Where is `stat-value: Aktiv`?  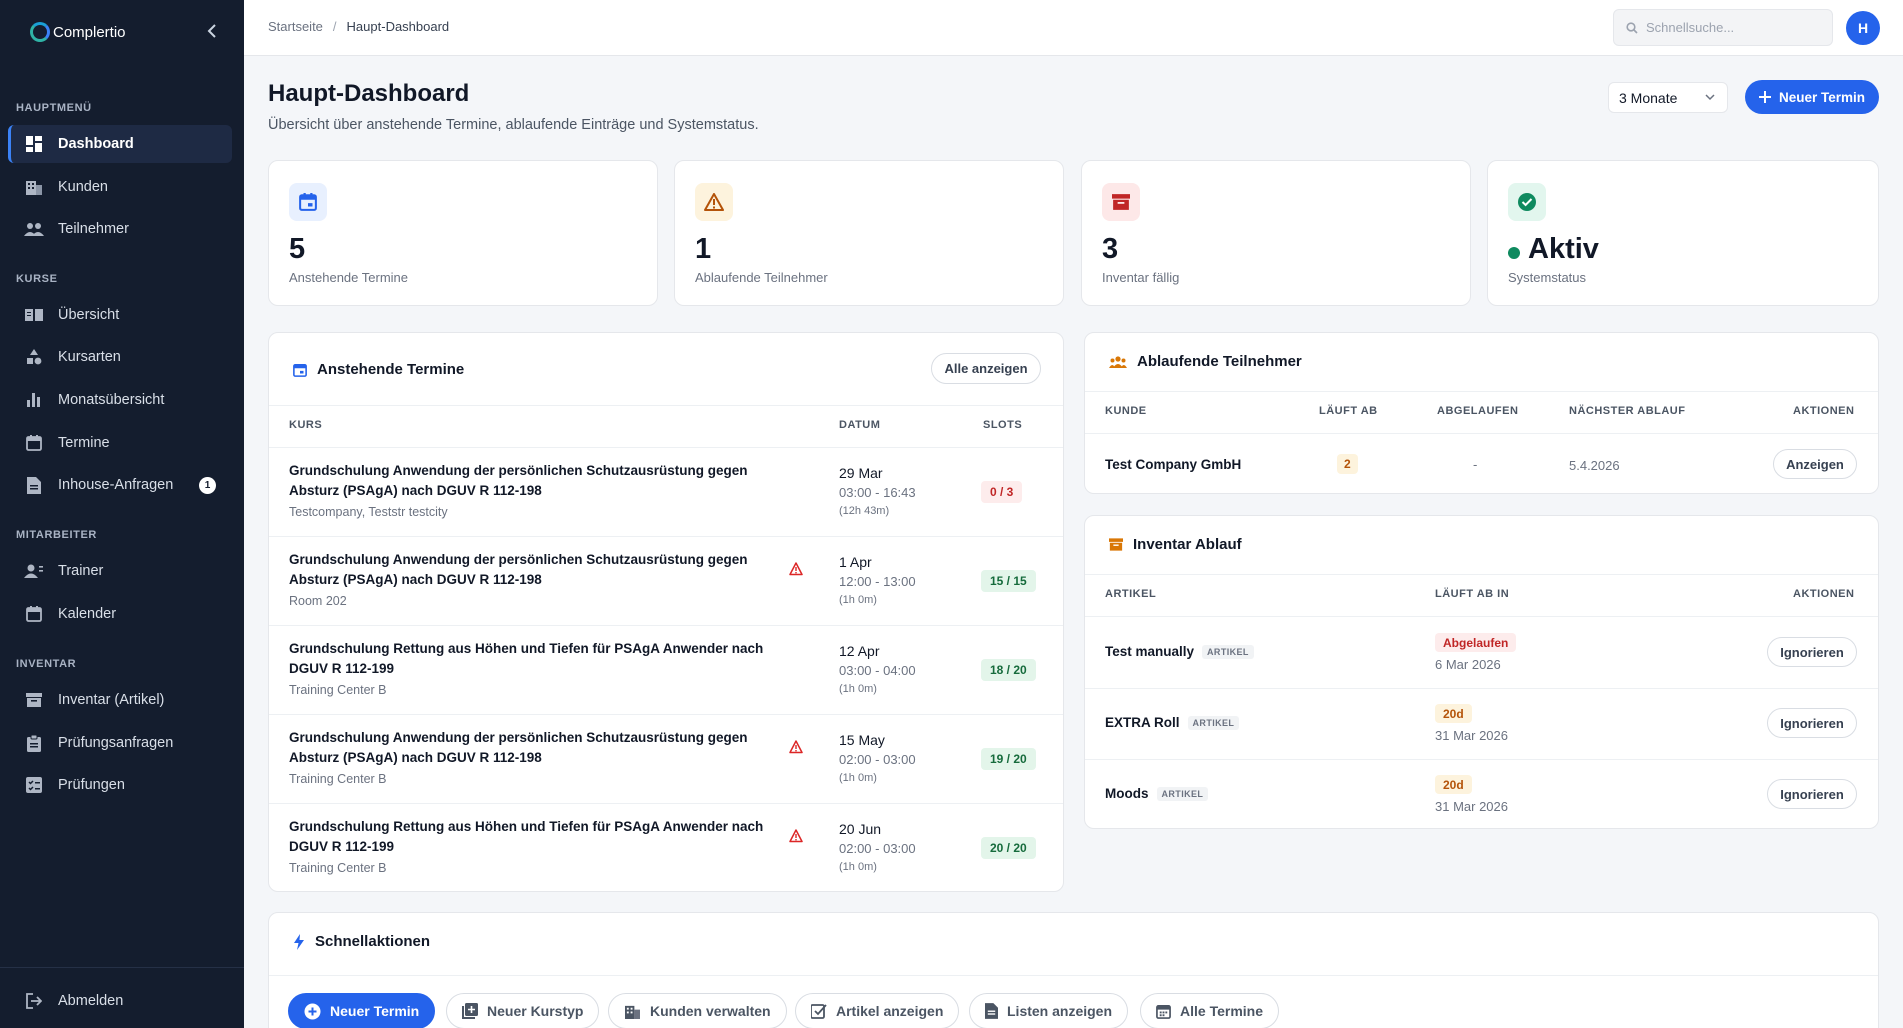
stat-value: Aktiv is located at coordinates (1563, 249).